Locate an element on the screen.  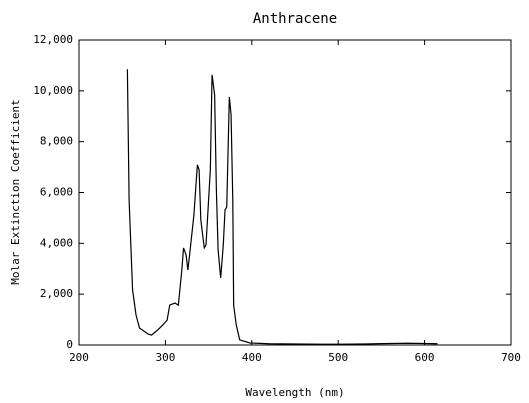
y-tick-label: 12,000 is located at coordinates (53, 39).